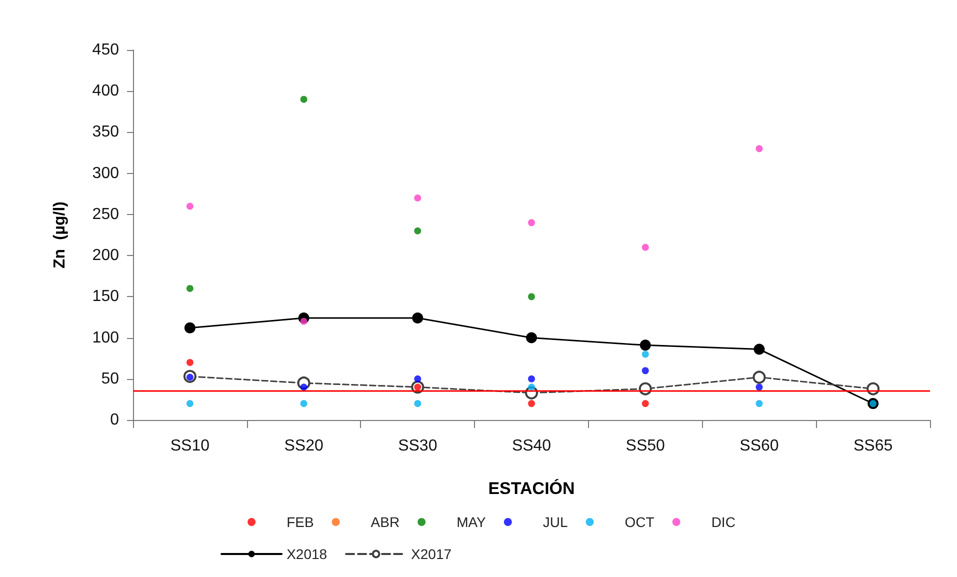  What do you see at coordinates (110, 379) in the screenshot?
I see `y-tick-label: 50` at bounding box center [110, 379].